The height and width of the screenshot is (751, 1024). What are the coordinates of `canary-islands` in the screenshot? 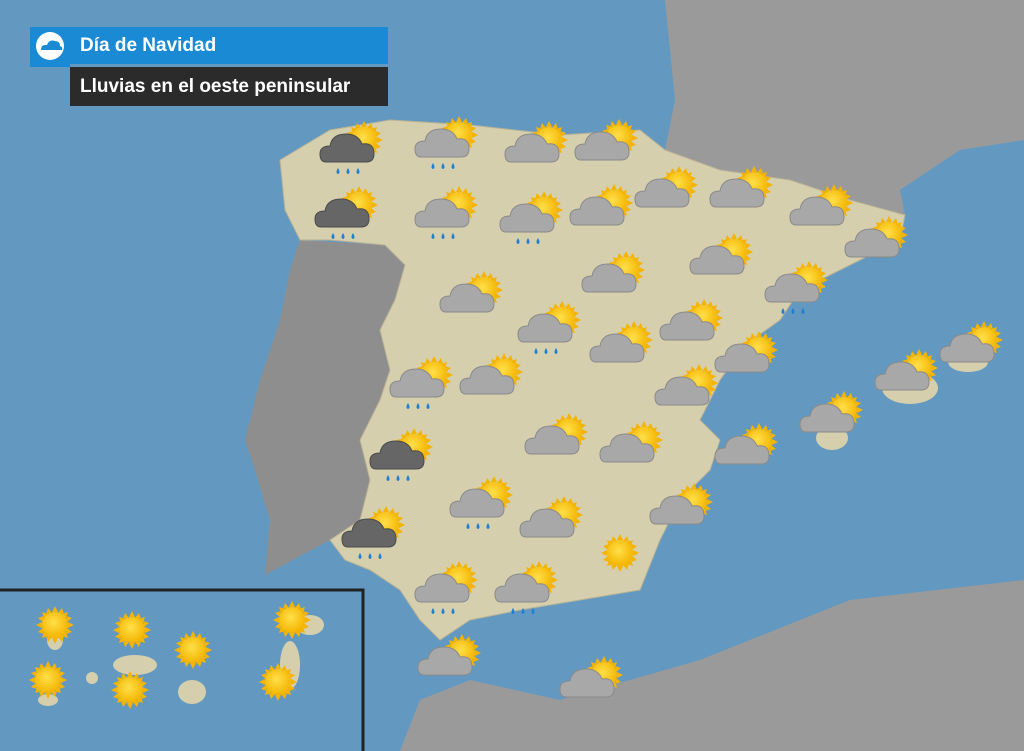 It's located at (181, 660).